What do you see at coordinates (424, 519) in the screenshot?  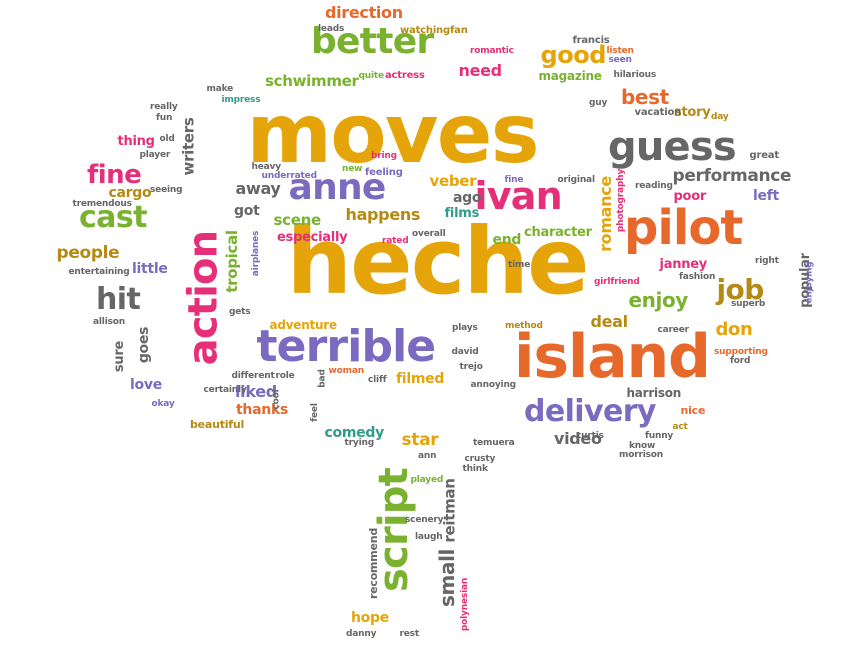 I see `word-scenery: scenery` at bounding box center [424, 519].